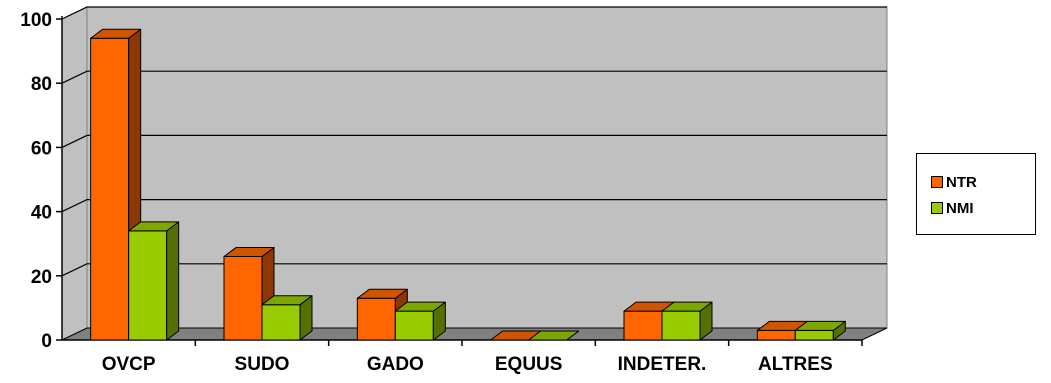 Image resolution: width=1051 pixels, height=383 pixels. I want to click on y-tick-label: 40, so click(41, 213).